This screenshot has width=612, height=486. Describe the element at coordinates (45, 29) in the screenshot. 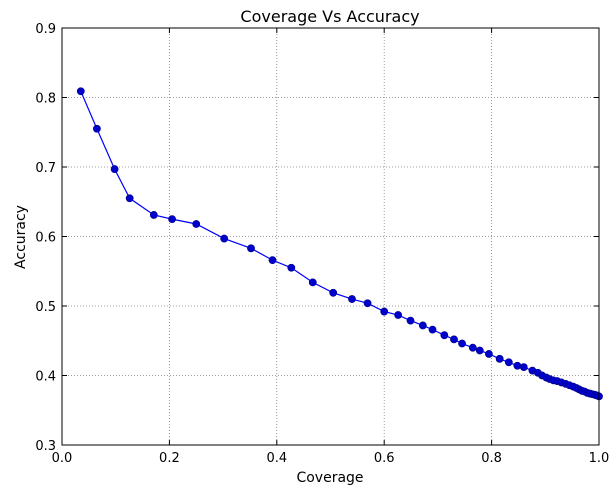

I see `y-tick-label: 0.9` at that location.